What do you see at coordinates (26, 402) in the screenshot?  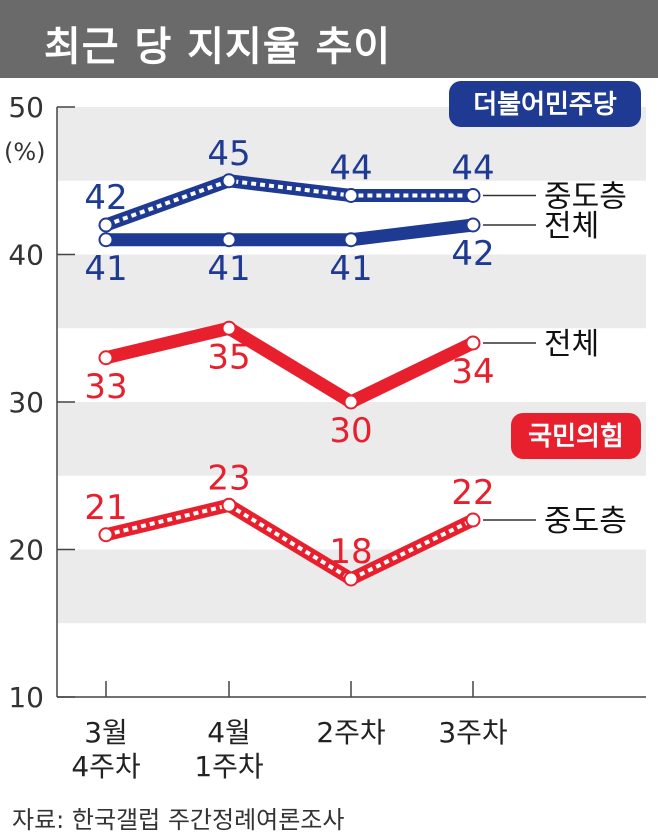 I see `y-tick-label: 30` at bounding box center [26, 402].